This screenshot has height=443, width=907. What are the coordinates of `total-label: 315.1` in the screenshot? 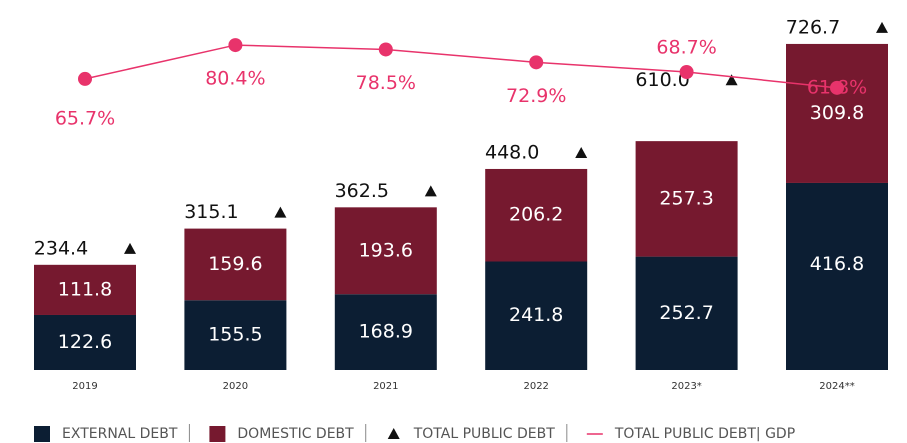 It's located at (211, 212).